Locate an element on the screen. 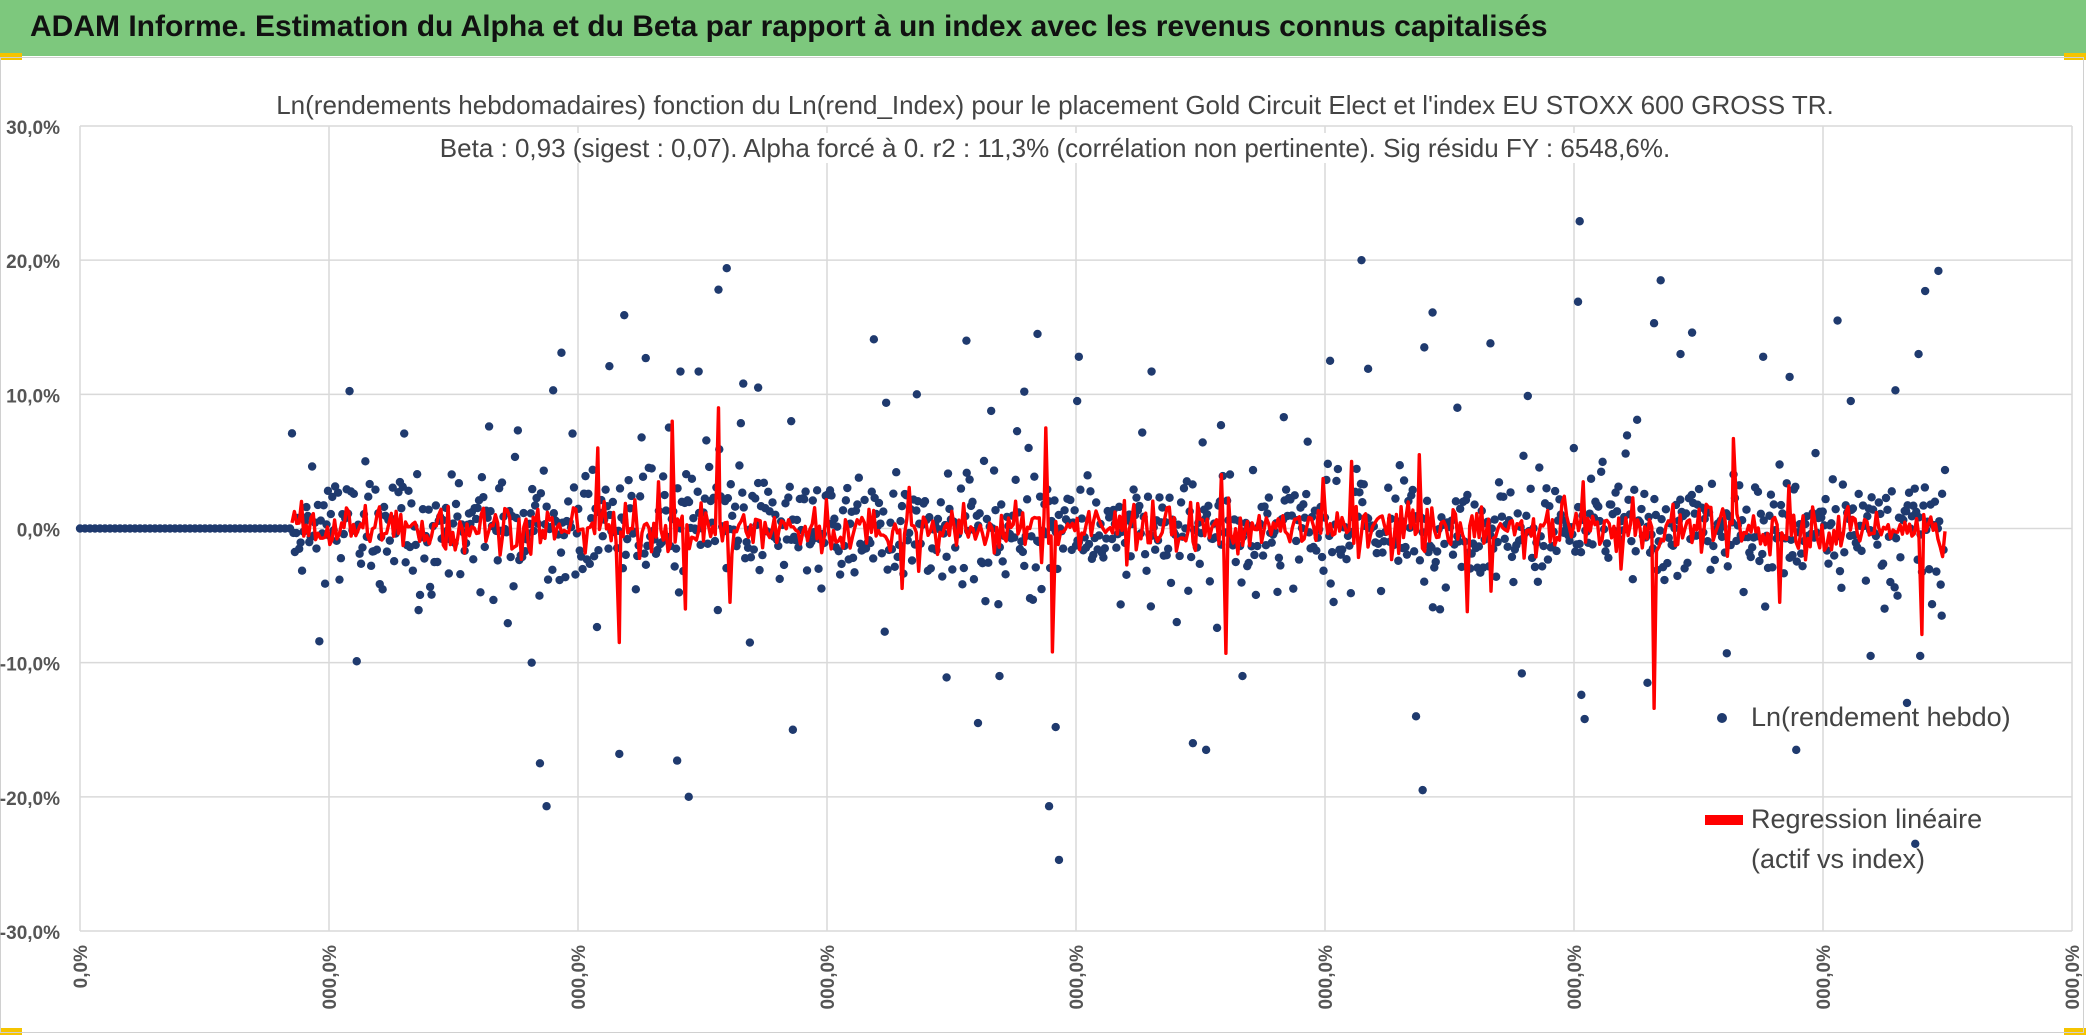 This screenshot has height=1035, width=2086. corner-marker-bottom-left is located at coordinates (11, 1031).